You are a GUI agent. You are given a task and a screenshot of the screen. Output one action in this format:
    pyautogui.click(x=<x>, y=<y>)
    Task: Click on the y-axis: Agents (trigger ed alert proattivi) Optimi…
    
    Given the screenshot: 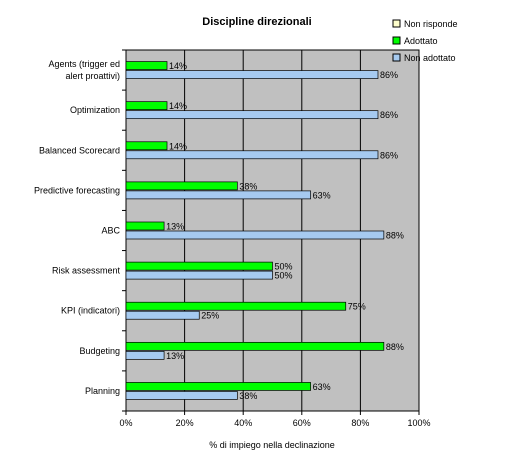 What is the action you would take?
    pyautogui.click(x=80, y=230)
    